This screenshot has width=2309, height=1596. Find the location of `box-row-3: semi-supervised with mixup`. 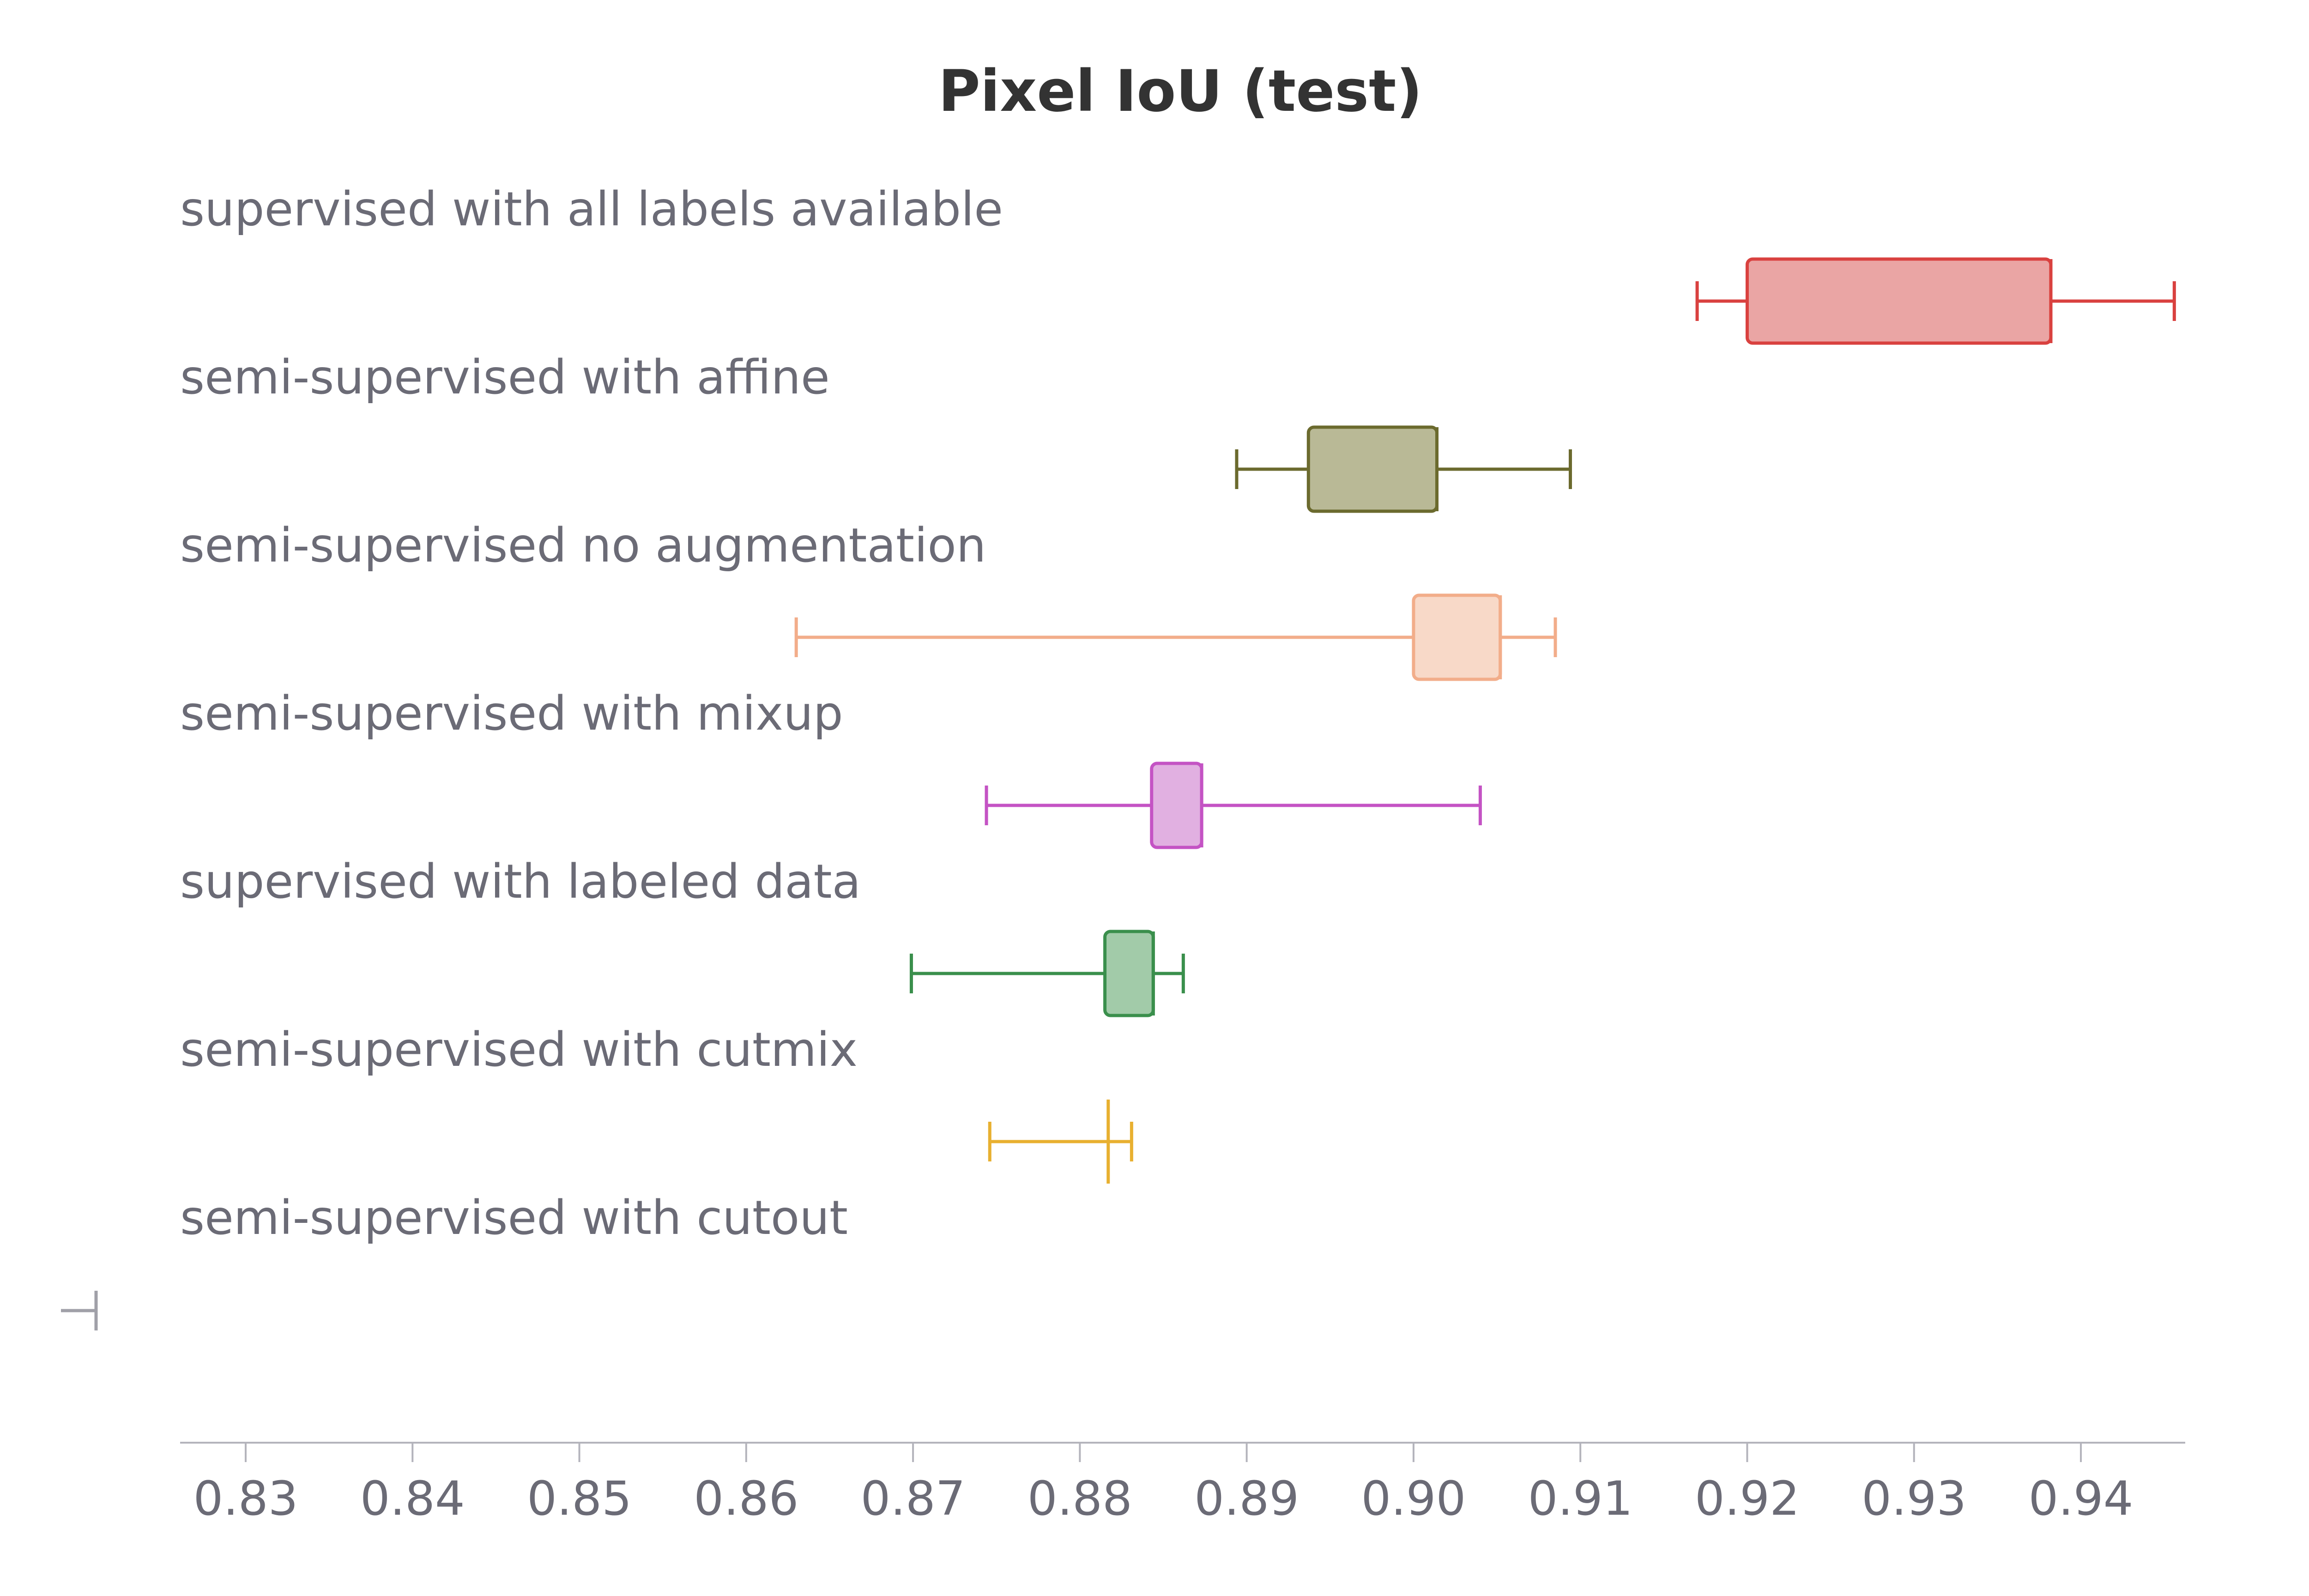

box-row-3: semi-supervised with mixup is located at coordinates (831, 767).